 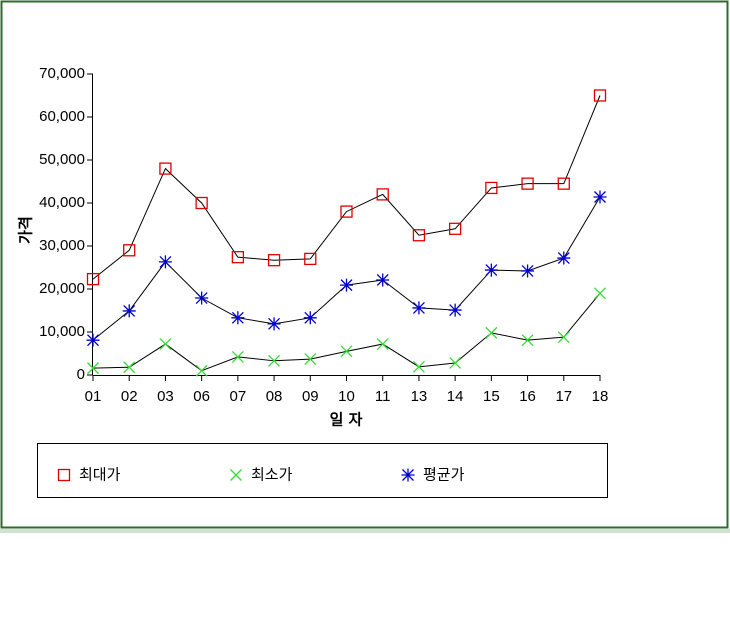 What do you see at coordinates (322, 470) in the screenshot?
I see `legend-box` at bounding box center [322, 470].